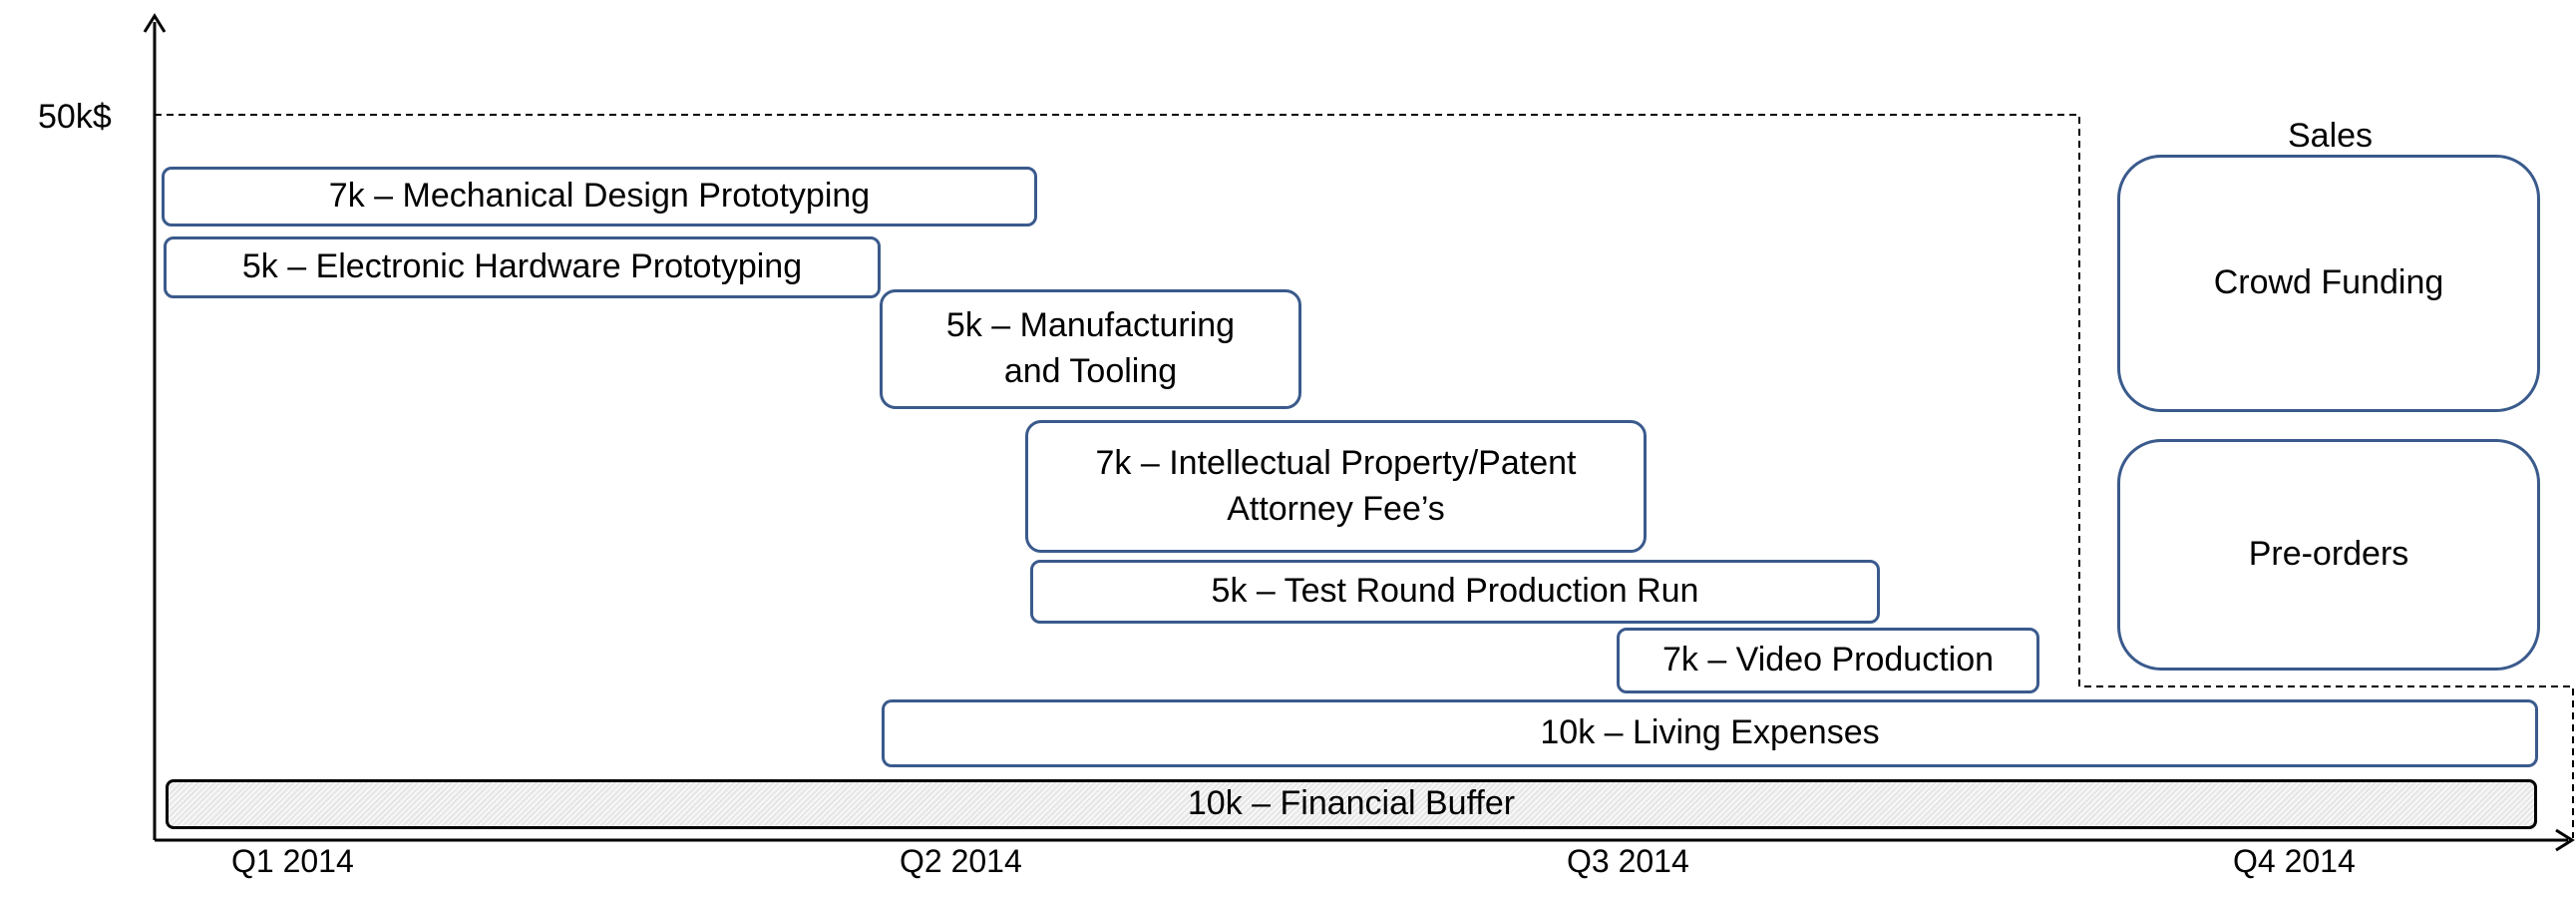 The height and width of the screenshot is (906, 2576). I want to click on crowd-funding-box: Crowd Funding, so click(2328, 283).